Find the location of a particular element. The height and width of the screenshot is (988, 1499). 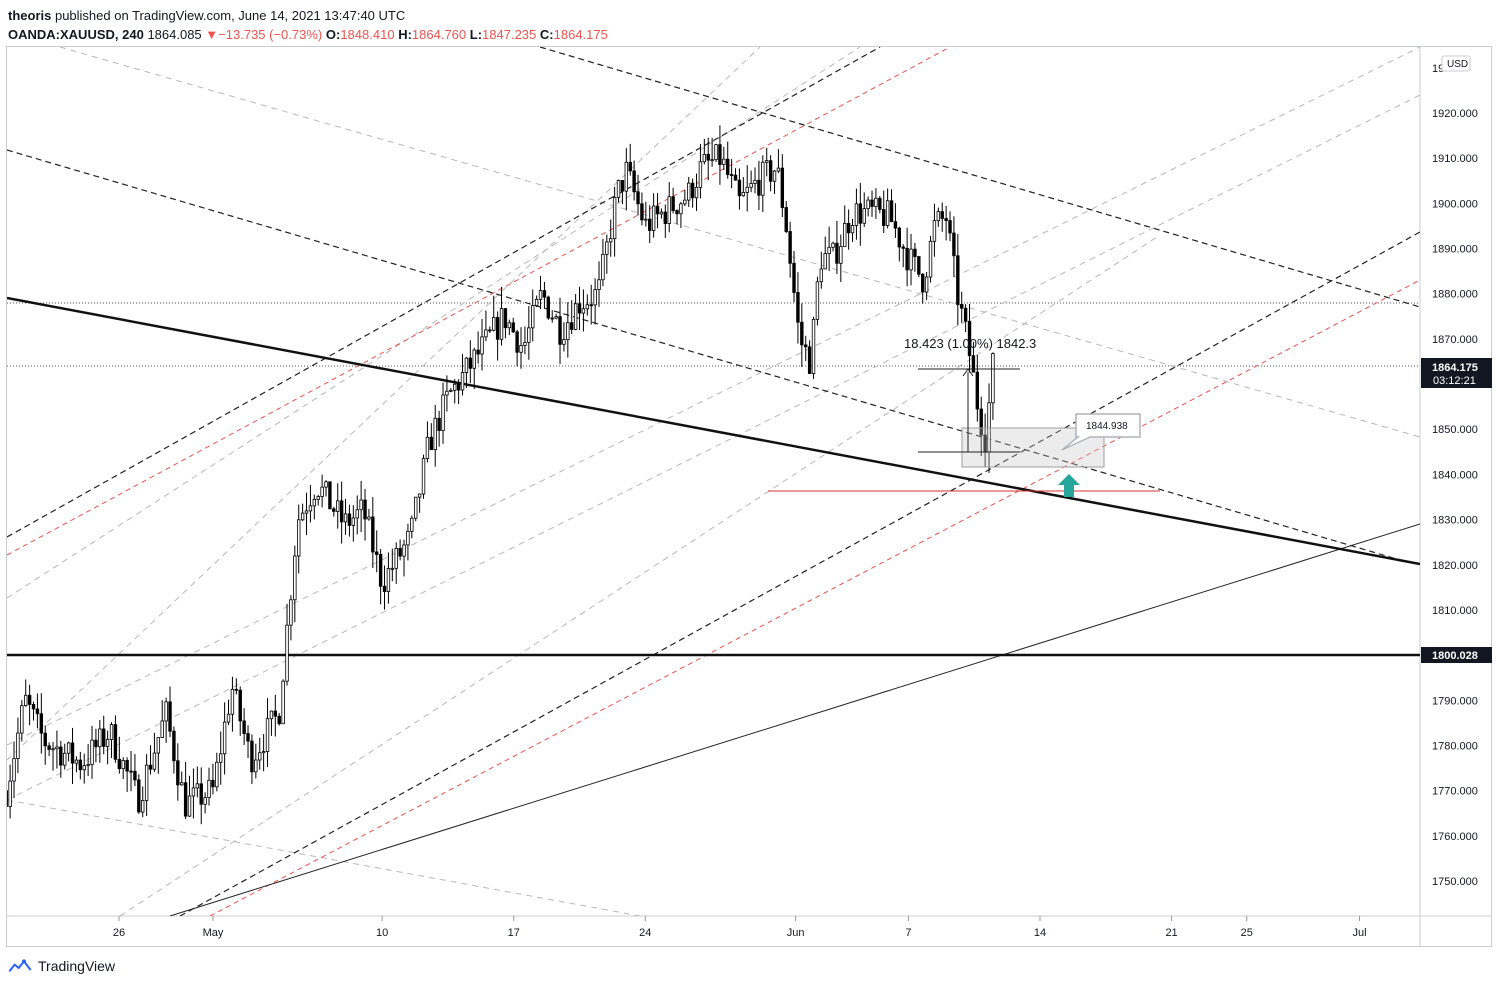

measure-arrow-icon is located at coordinates (968, 372).